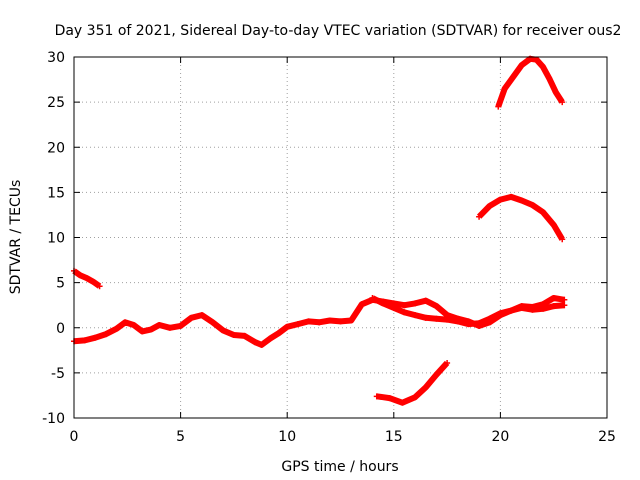  I want to click on y-tick-label: 10, so click(56, 239).